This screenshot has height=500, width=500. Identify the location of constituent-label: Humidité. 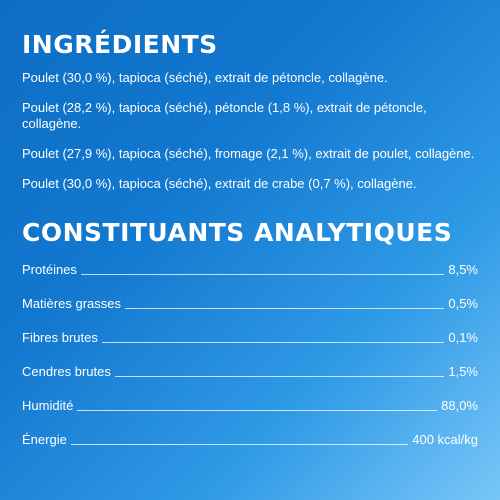
(48, 405).